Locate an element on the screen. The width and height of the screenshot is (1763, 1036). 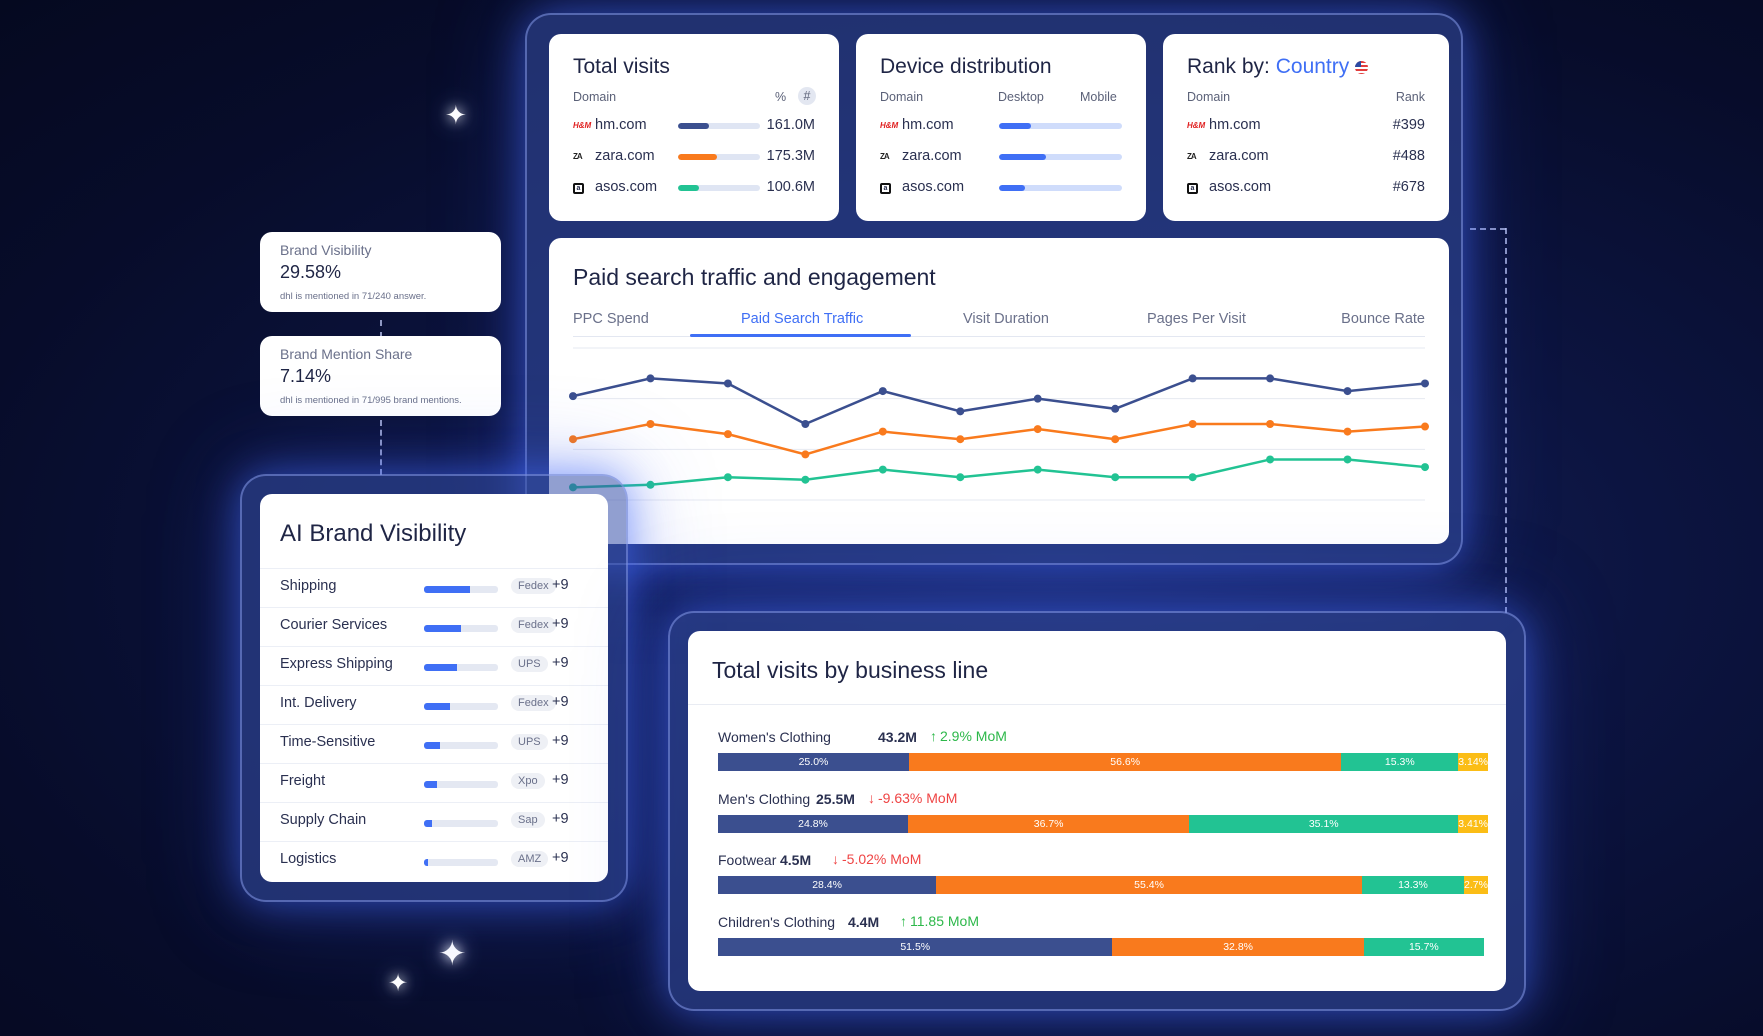
tab-paid-search-traffic: Paid Search Traffic is located at coordinates (802, 319).